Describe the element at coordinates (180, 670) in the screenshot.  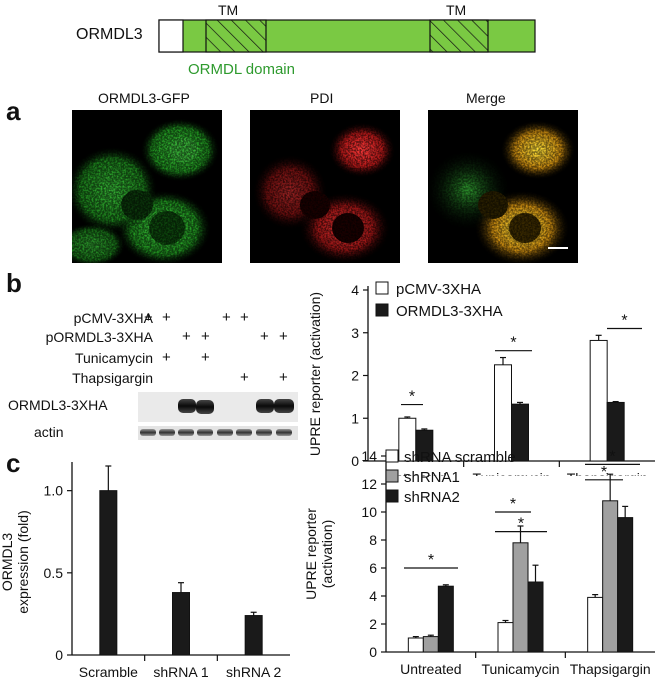
I see `x-tick-label: shRNA 1` at that location.